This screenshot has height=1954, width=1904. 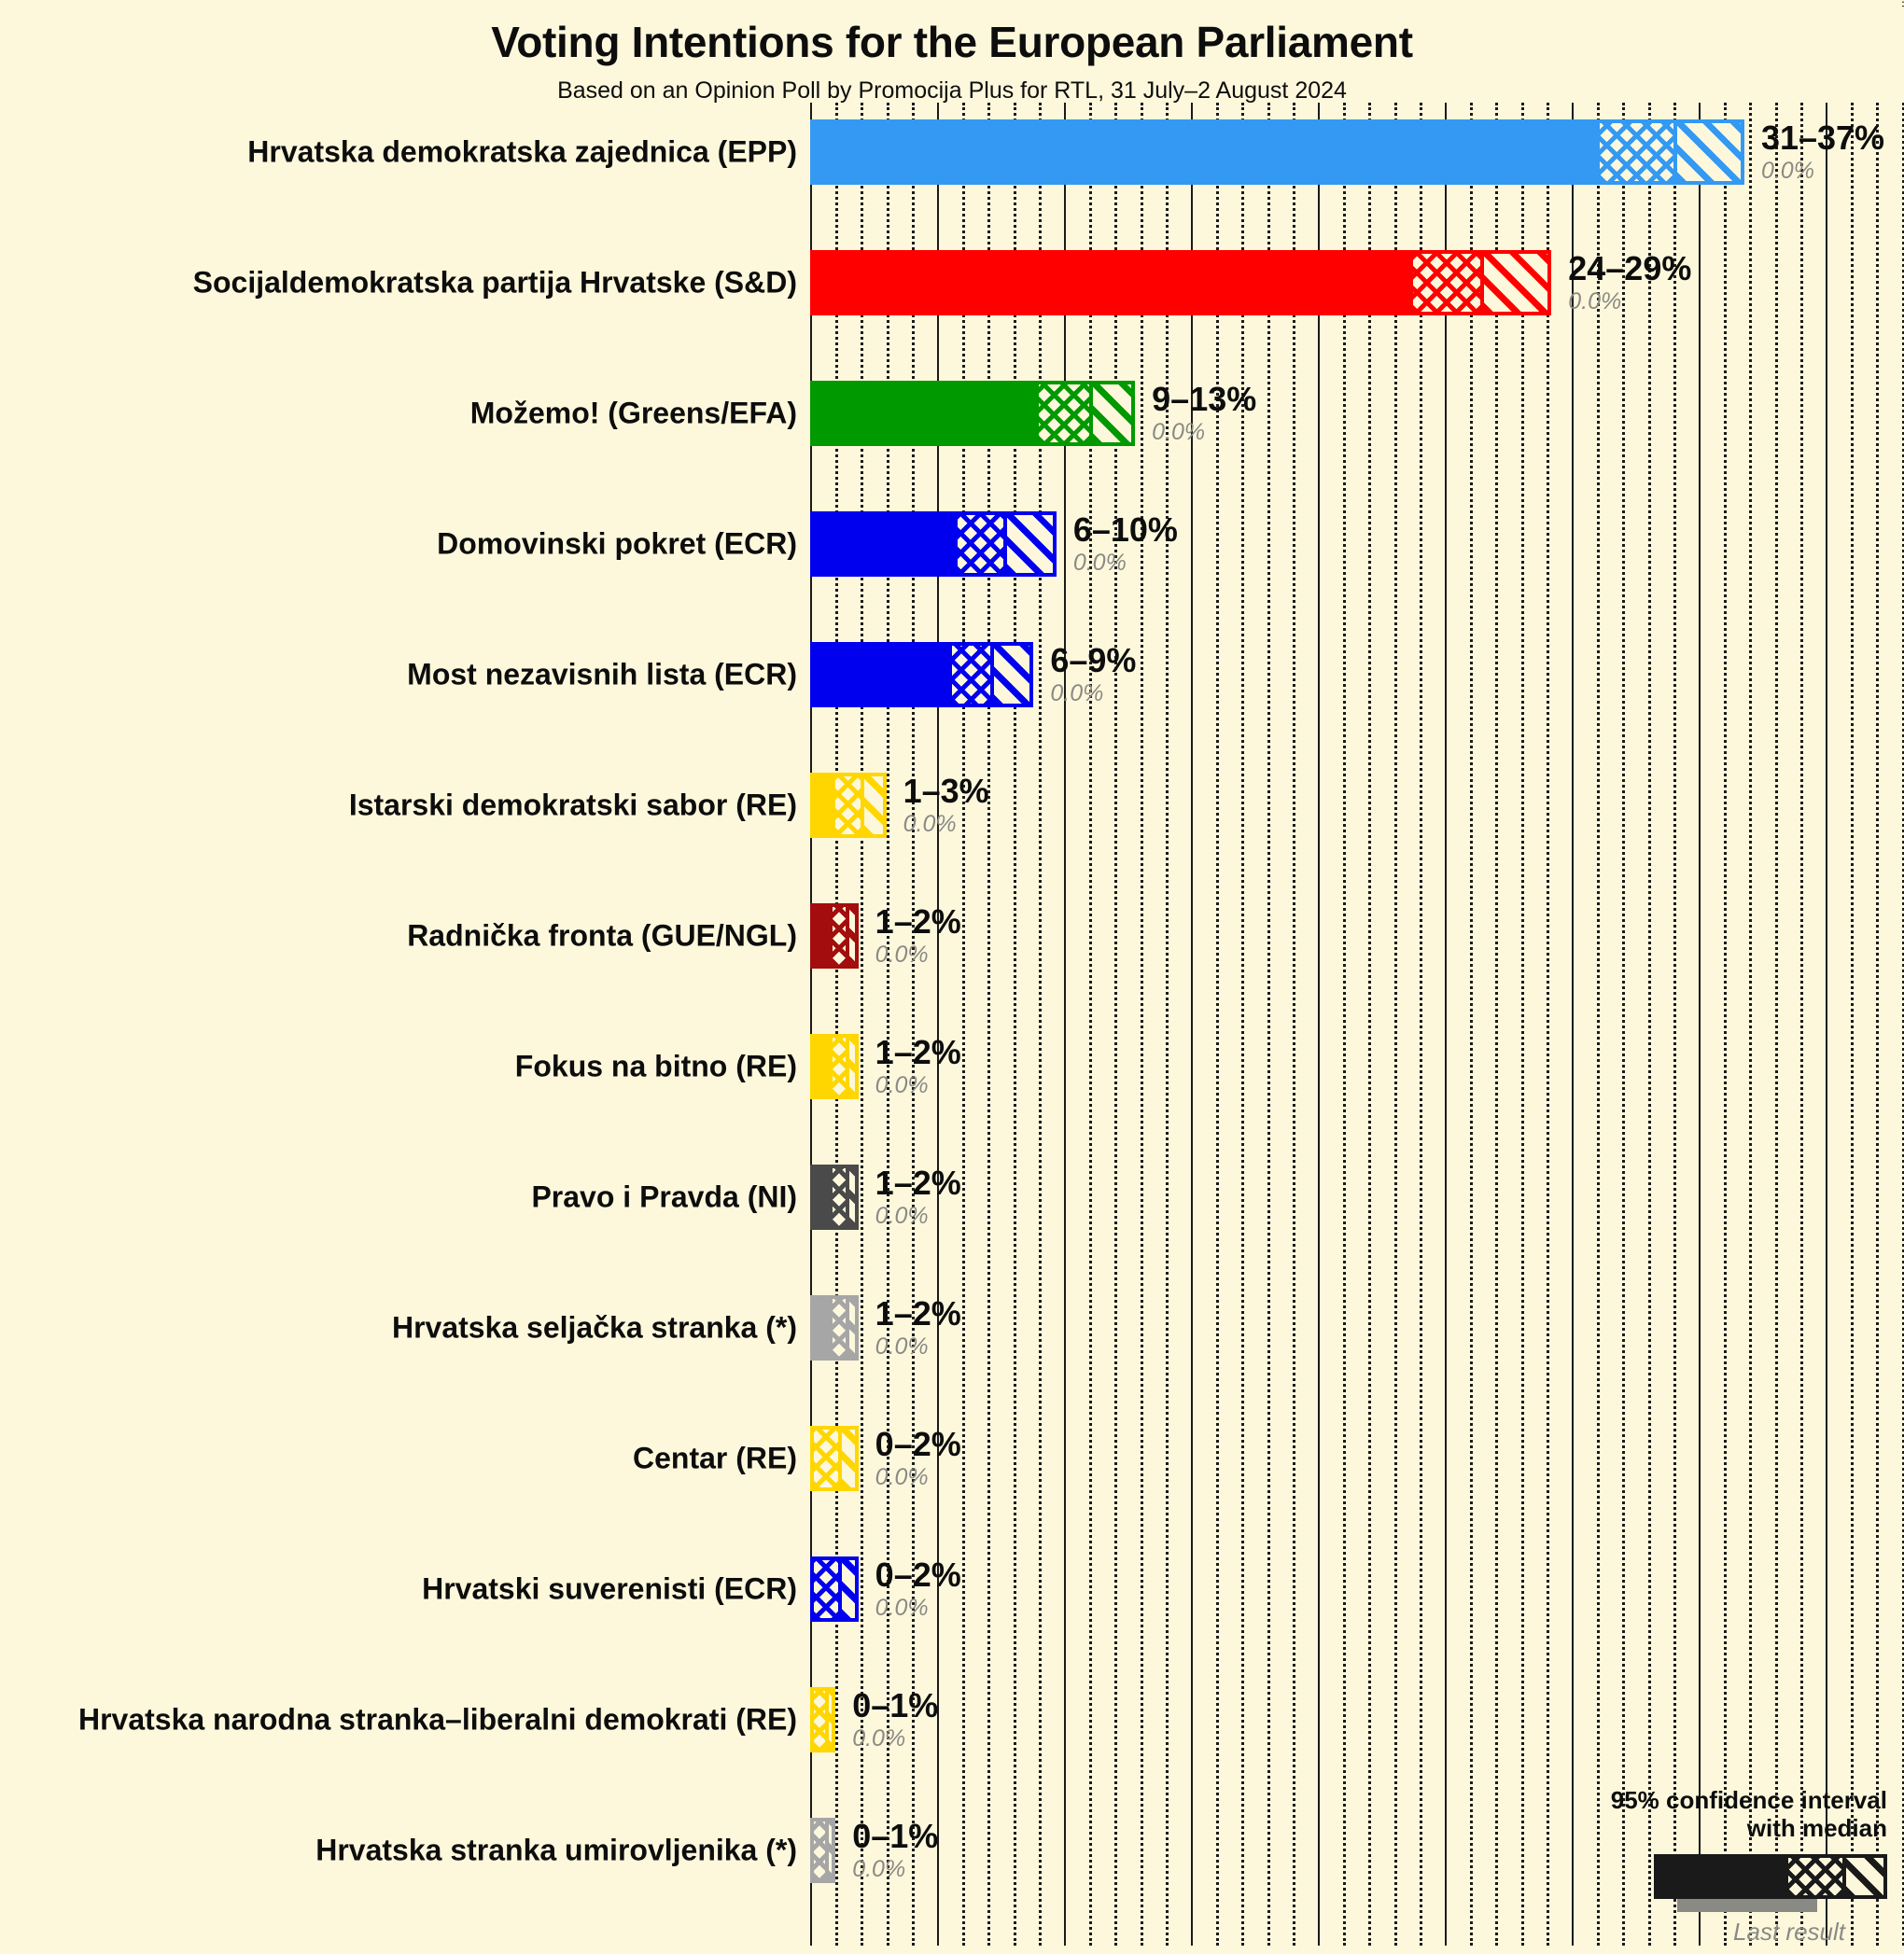 I want to click on party-range-value: 0–2%, so click(x=918, y=1444).